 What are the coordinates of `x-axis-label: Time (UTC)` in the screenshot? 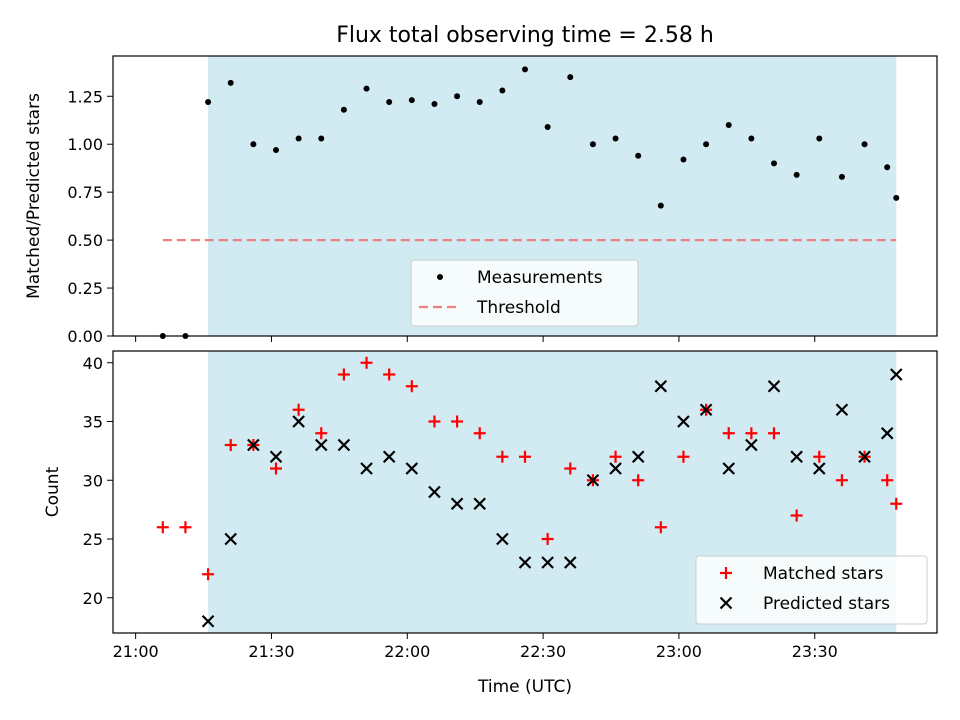 It's located at (524, 687).